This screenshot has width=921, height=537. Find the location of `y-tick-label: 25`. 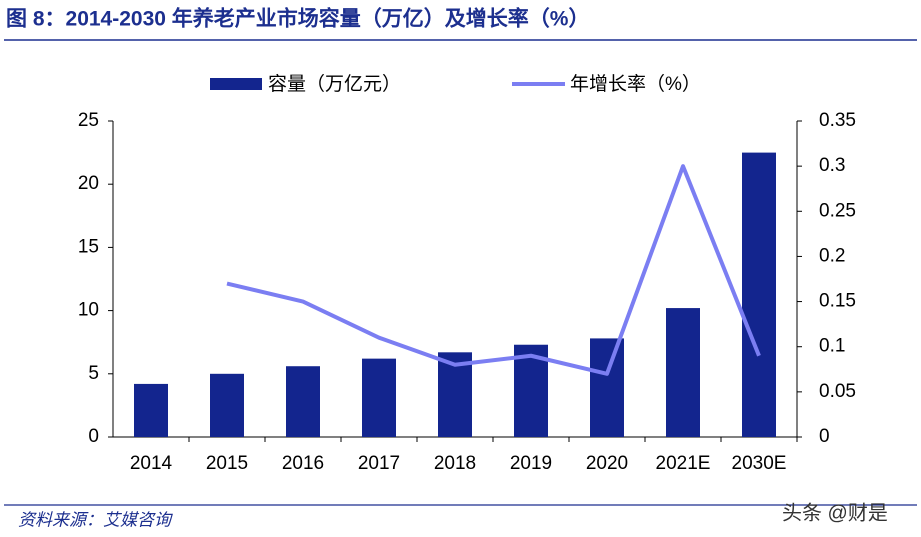

y-tick-label: 25 is located at coordinates (88, 120).